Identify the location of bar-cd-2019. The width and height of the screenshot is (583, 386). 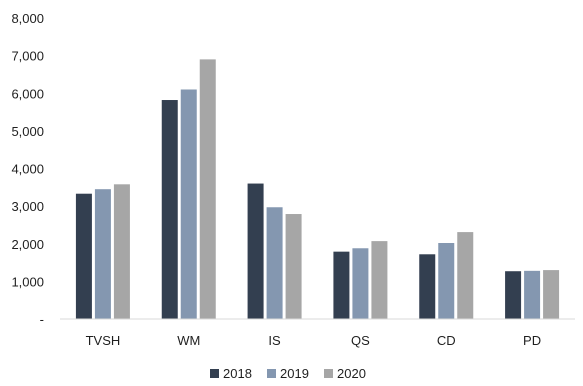
(446, 280).